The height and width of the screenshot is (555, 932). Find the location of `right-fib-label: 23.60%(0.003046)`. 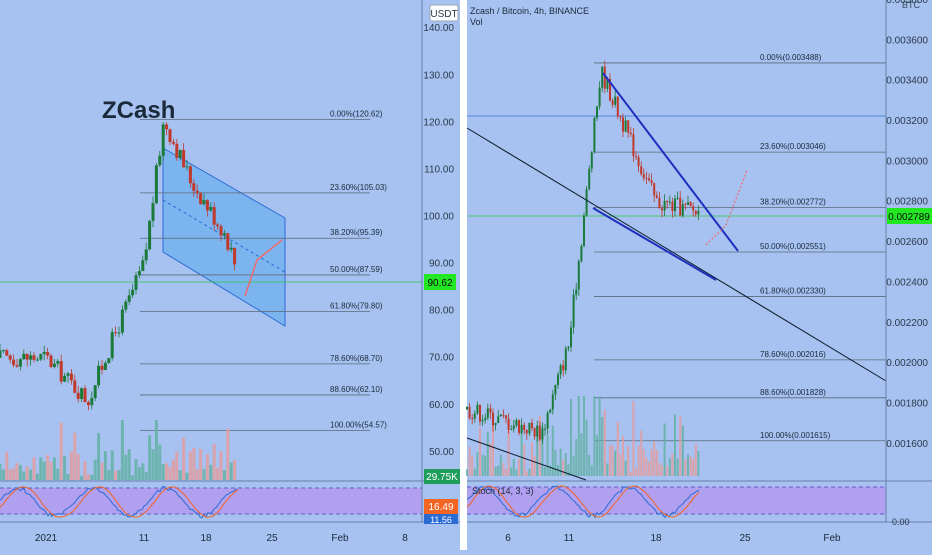

right-fib-label: 23.60%(0.003046) is located at coordinates (793, 146).